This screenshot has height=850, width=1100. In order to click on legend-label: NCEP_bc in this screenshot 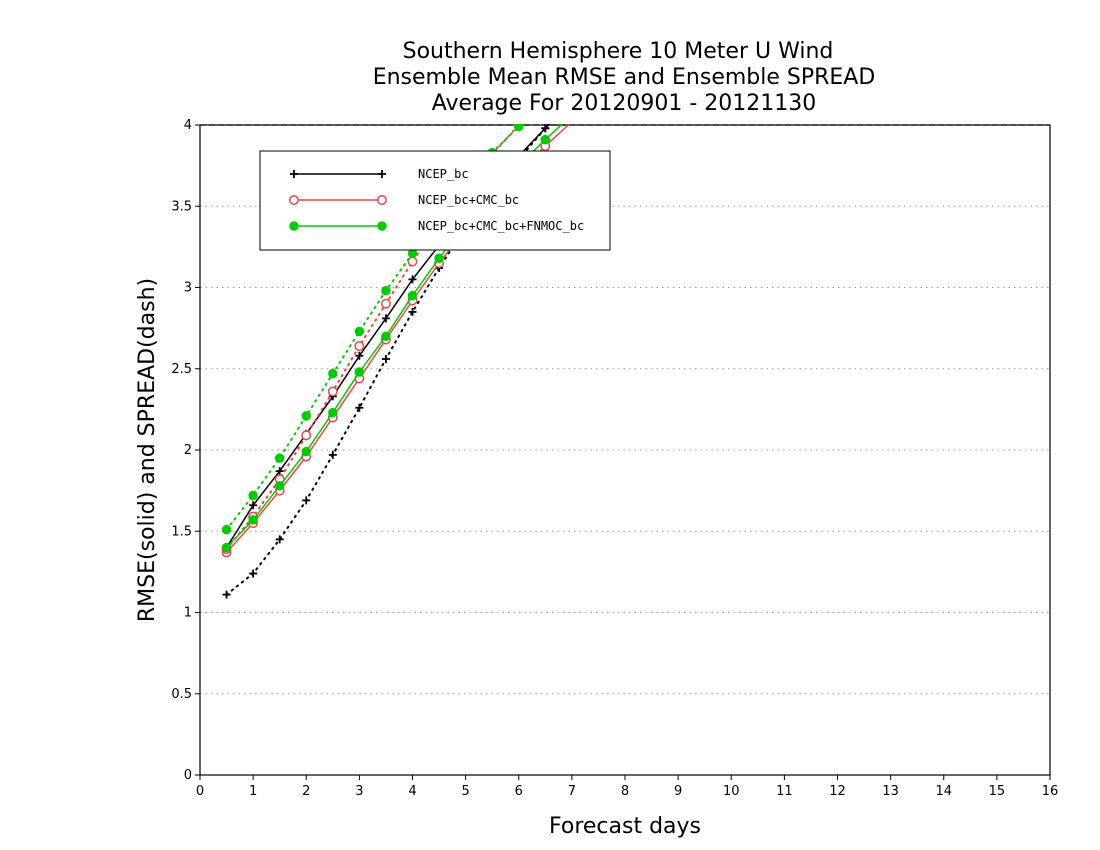, I will do `click(443, 174)`.